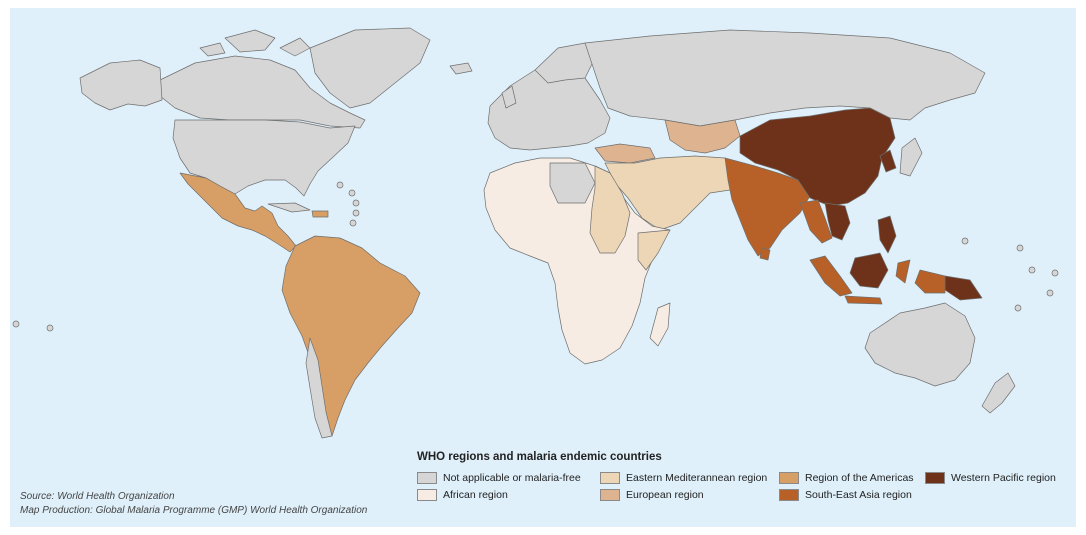 Image resolution: width=1086 pixels, height=535 pixels. Describe the element at coordinates (930, 281) in the screenshot. I see `west-papua` at that location.